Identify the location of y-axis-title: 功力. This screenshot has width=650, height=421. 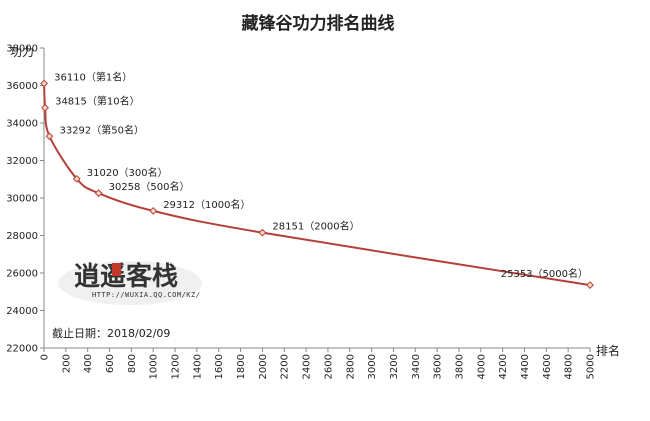
(22, 52).